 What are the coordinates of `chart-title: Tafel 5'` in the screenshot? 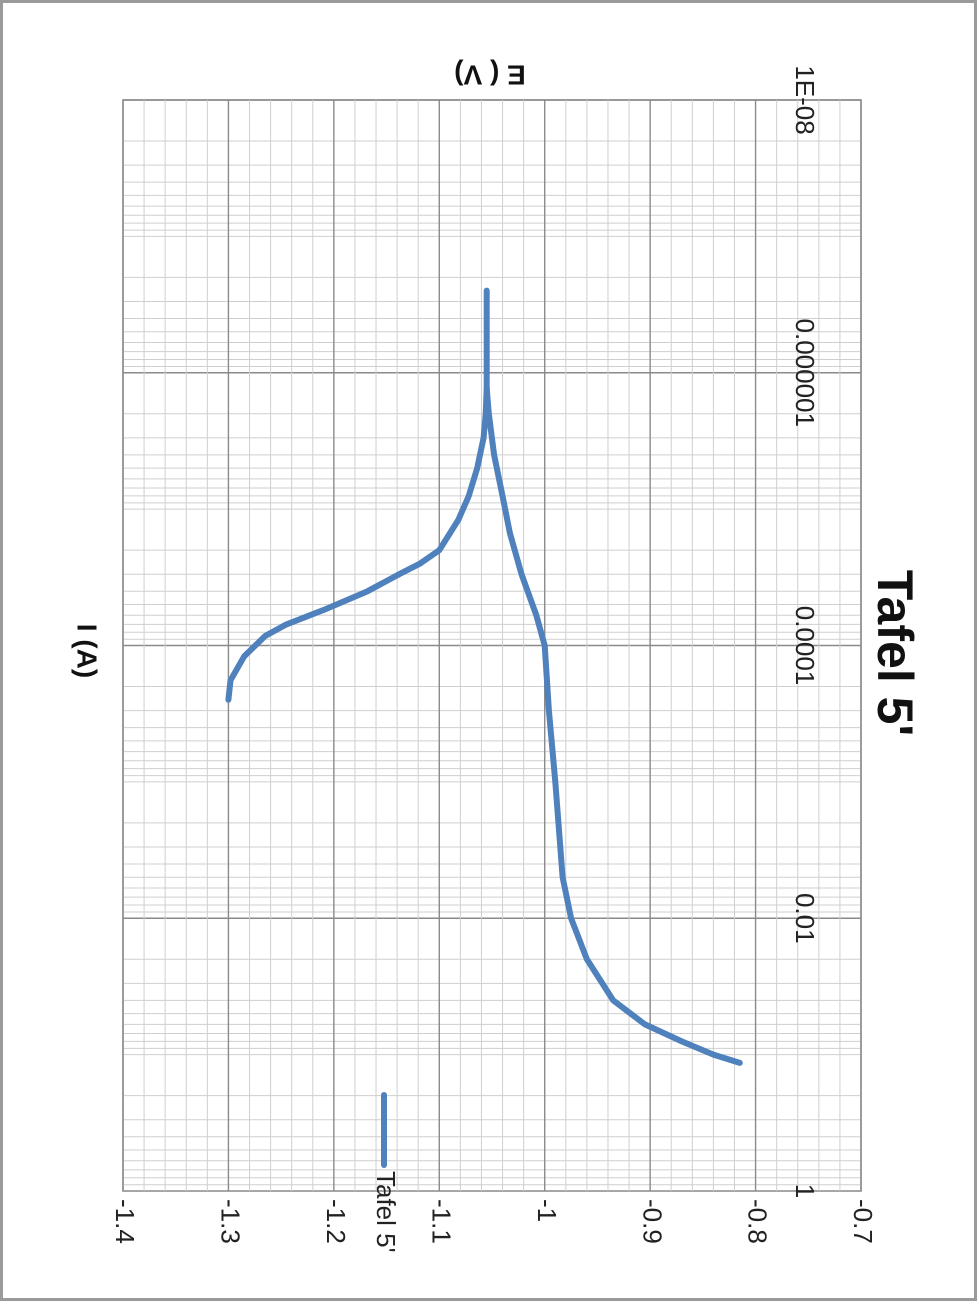 It's located at (895, 653).